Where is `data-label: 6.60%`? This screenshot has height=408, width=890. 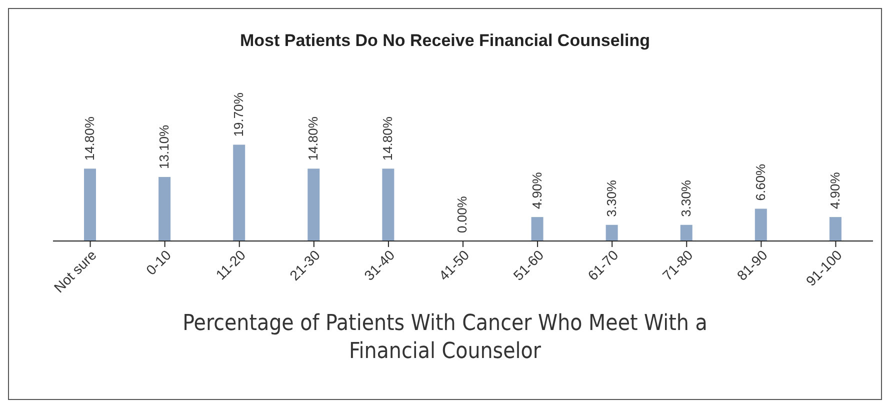 data-label: 6.60% is located at coordinates (760, 182).